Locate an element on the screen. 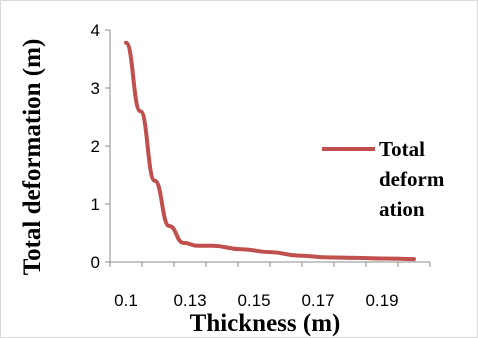 The height and width of the screenshot is (338, 478). x-tick-label: 0.1 is located at coordinates (126, 300).